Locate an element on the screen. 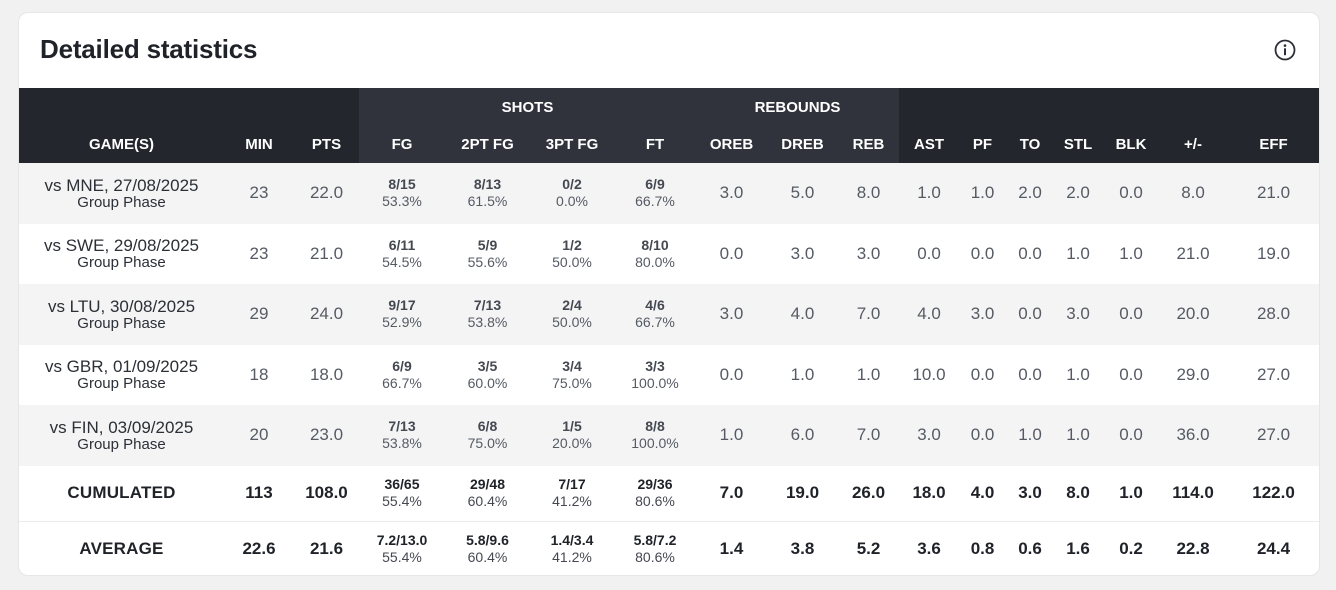  fg2-made-attempted: 5.8/9.6 is located at coordinates (487, 540).